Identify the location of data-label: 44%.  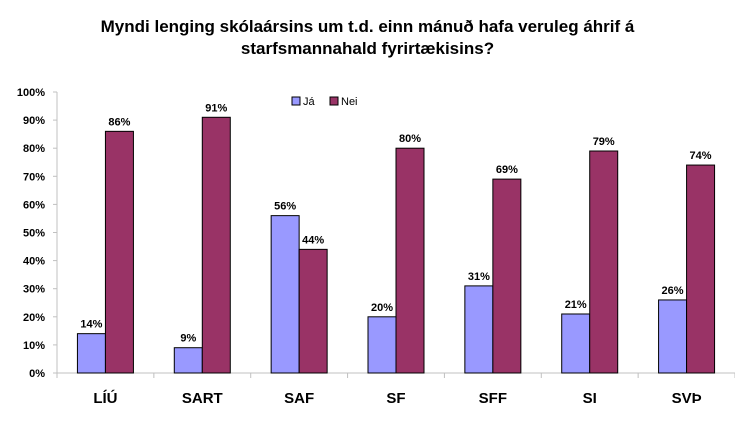
(313, 240).